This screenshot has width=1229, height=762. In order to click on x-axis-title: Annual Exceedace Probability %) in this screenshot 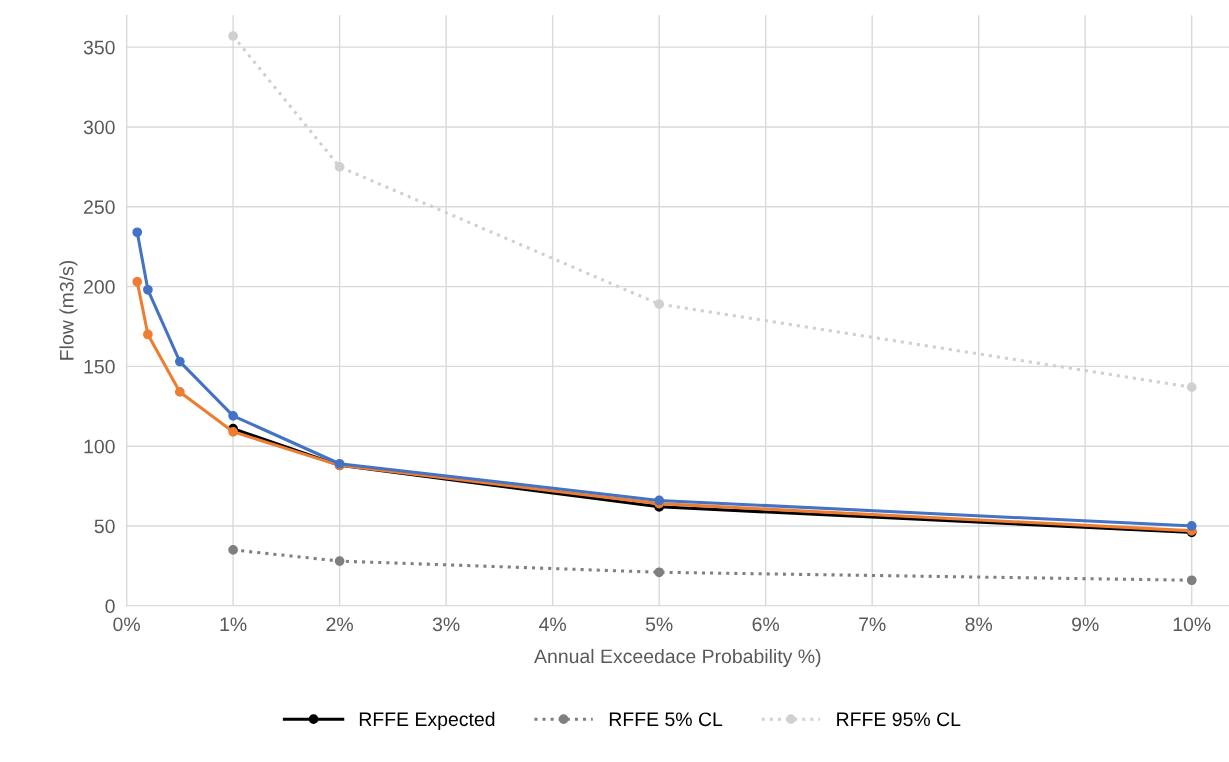, I will do `click(677, 658)`.